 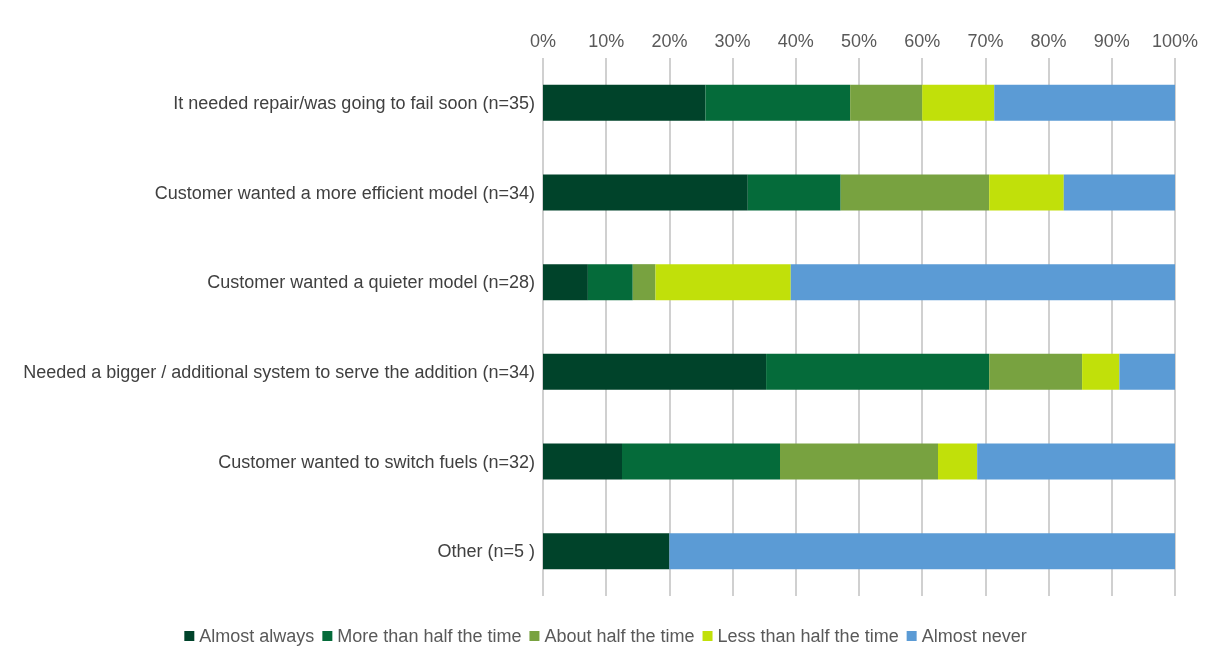 What do you see at coordinates (279, 371) in the screenshot?
I see `y-tick-label: Needed a bigger / additional system to serve the addition (n=34)` at bounding box center [279, 371].